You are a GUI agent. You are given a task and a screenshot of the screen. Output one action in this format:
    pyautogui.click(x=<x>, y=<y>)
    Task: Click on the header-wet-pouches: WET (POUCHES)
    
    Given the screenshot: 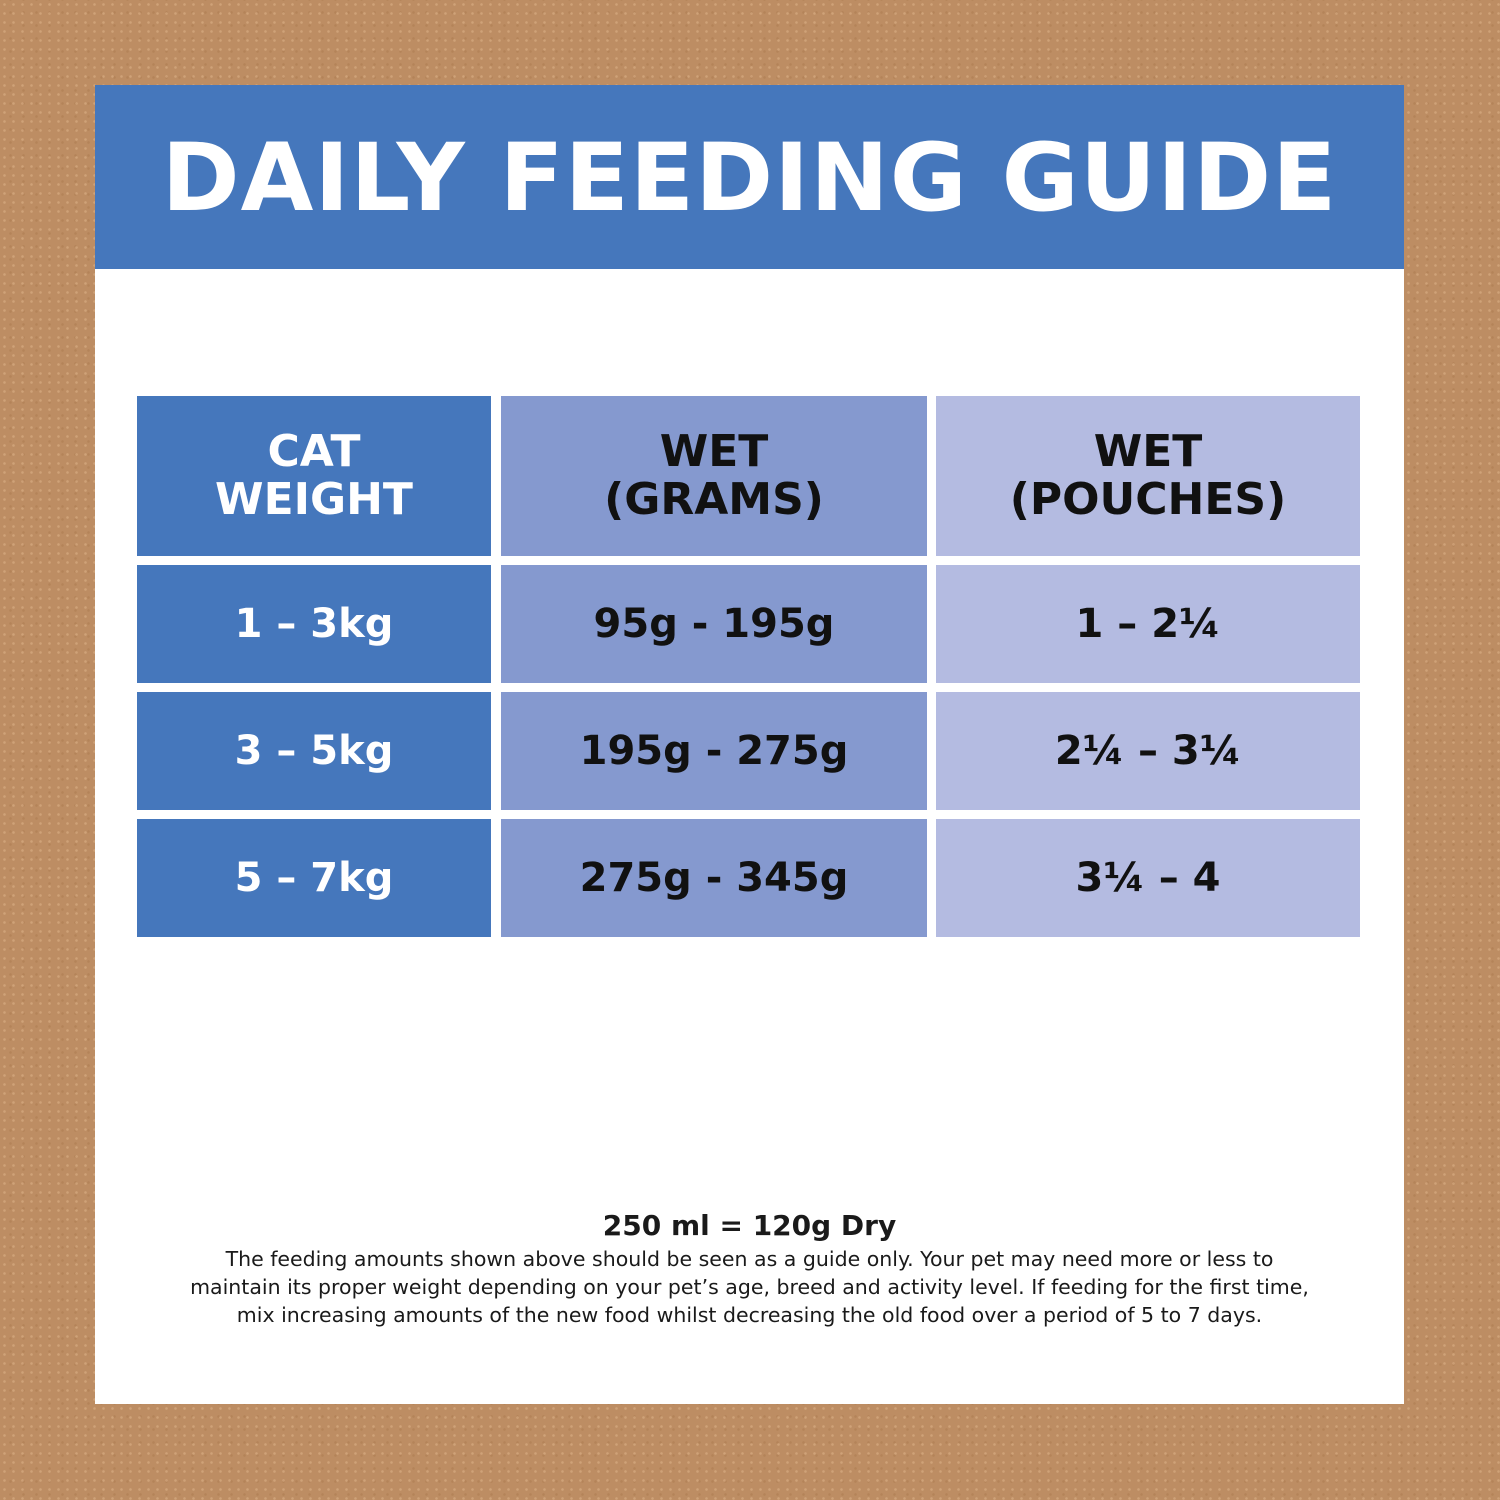 What is the action you would take?
    pyautogui.click(x=1148, y=476)
    